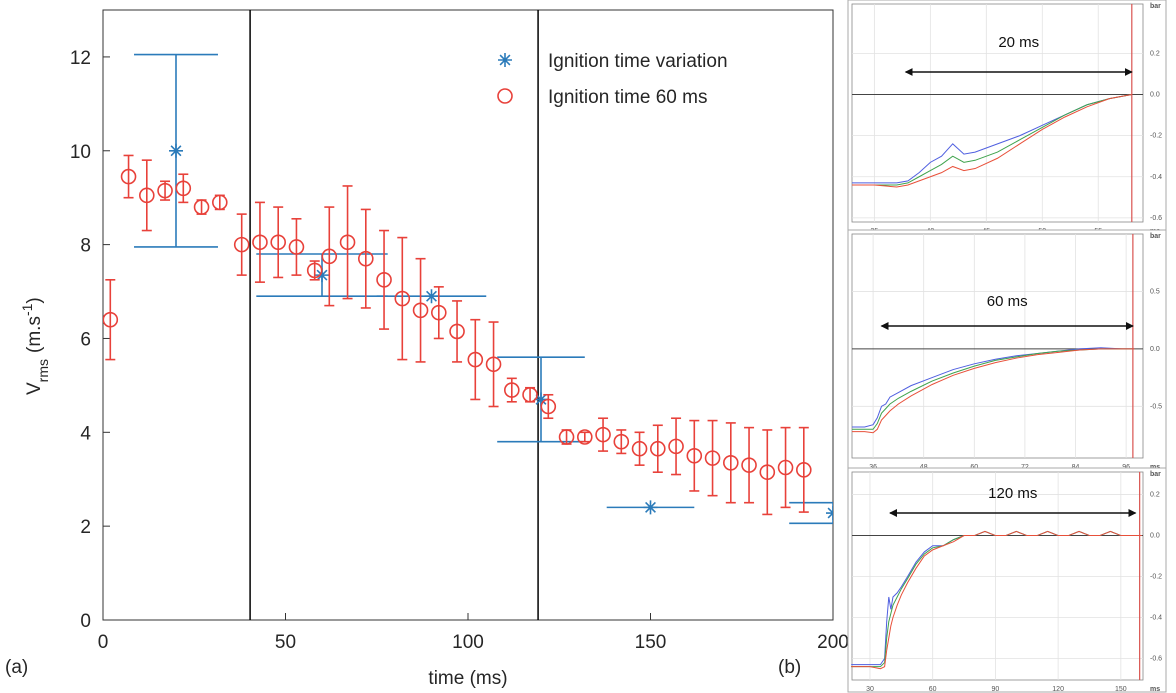 The width and height of the screenshot is (1176, 693). Describe the element at coordinates (43, 370) in the screenshot. I see `y-axis-label-part: rms` at that location.